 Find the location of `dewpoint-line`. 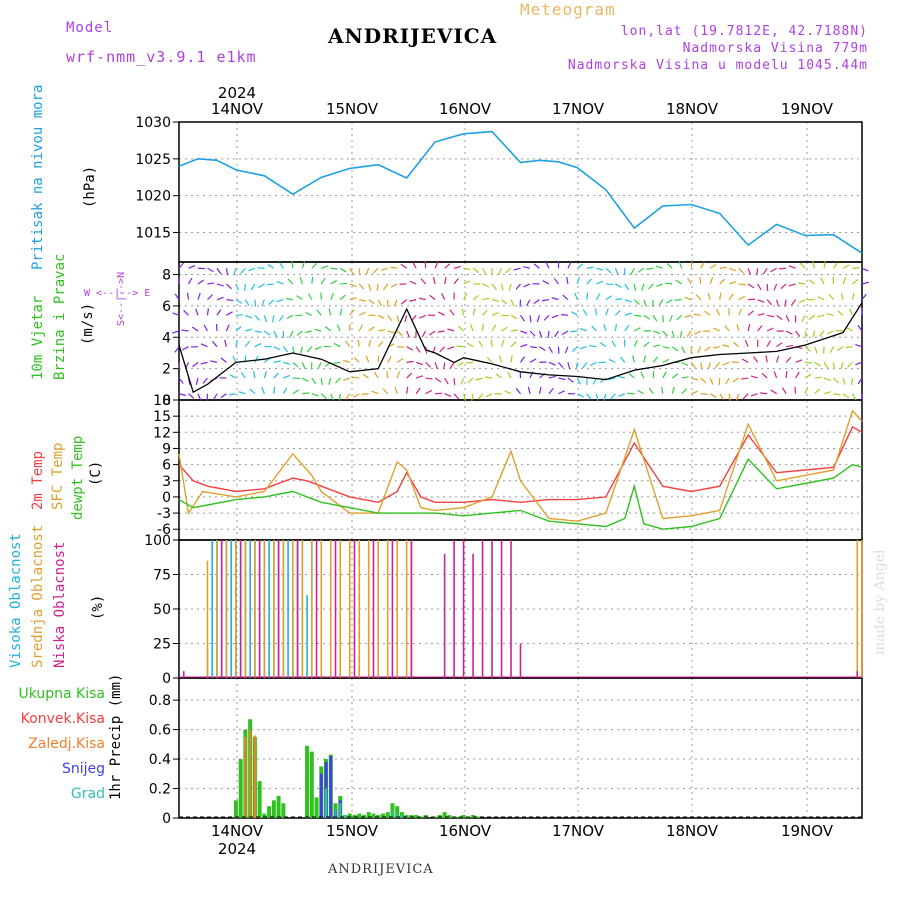

dewpoint-line is located at coordinates (520, 493).